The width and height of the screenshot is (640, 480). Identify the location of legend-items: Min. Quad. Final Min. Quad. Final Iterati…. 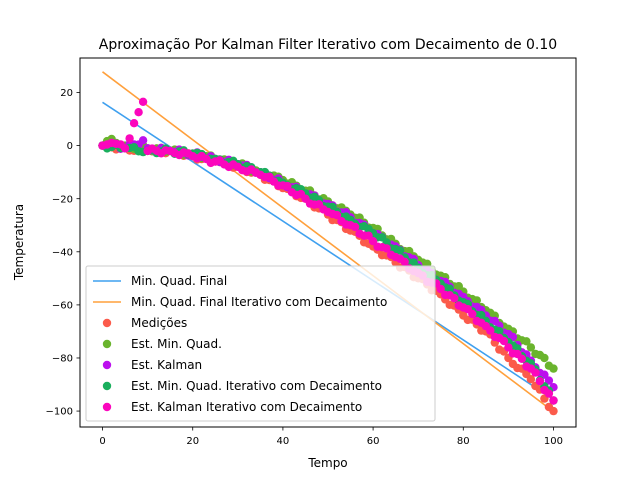
(240, 344).